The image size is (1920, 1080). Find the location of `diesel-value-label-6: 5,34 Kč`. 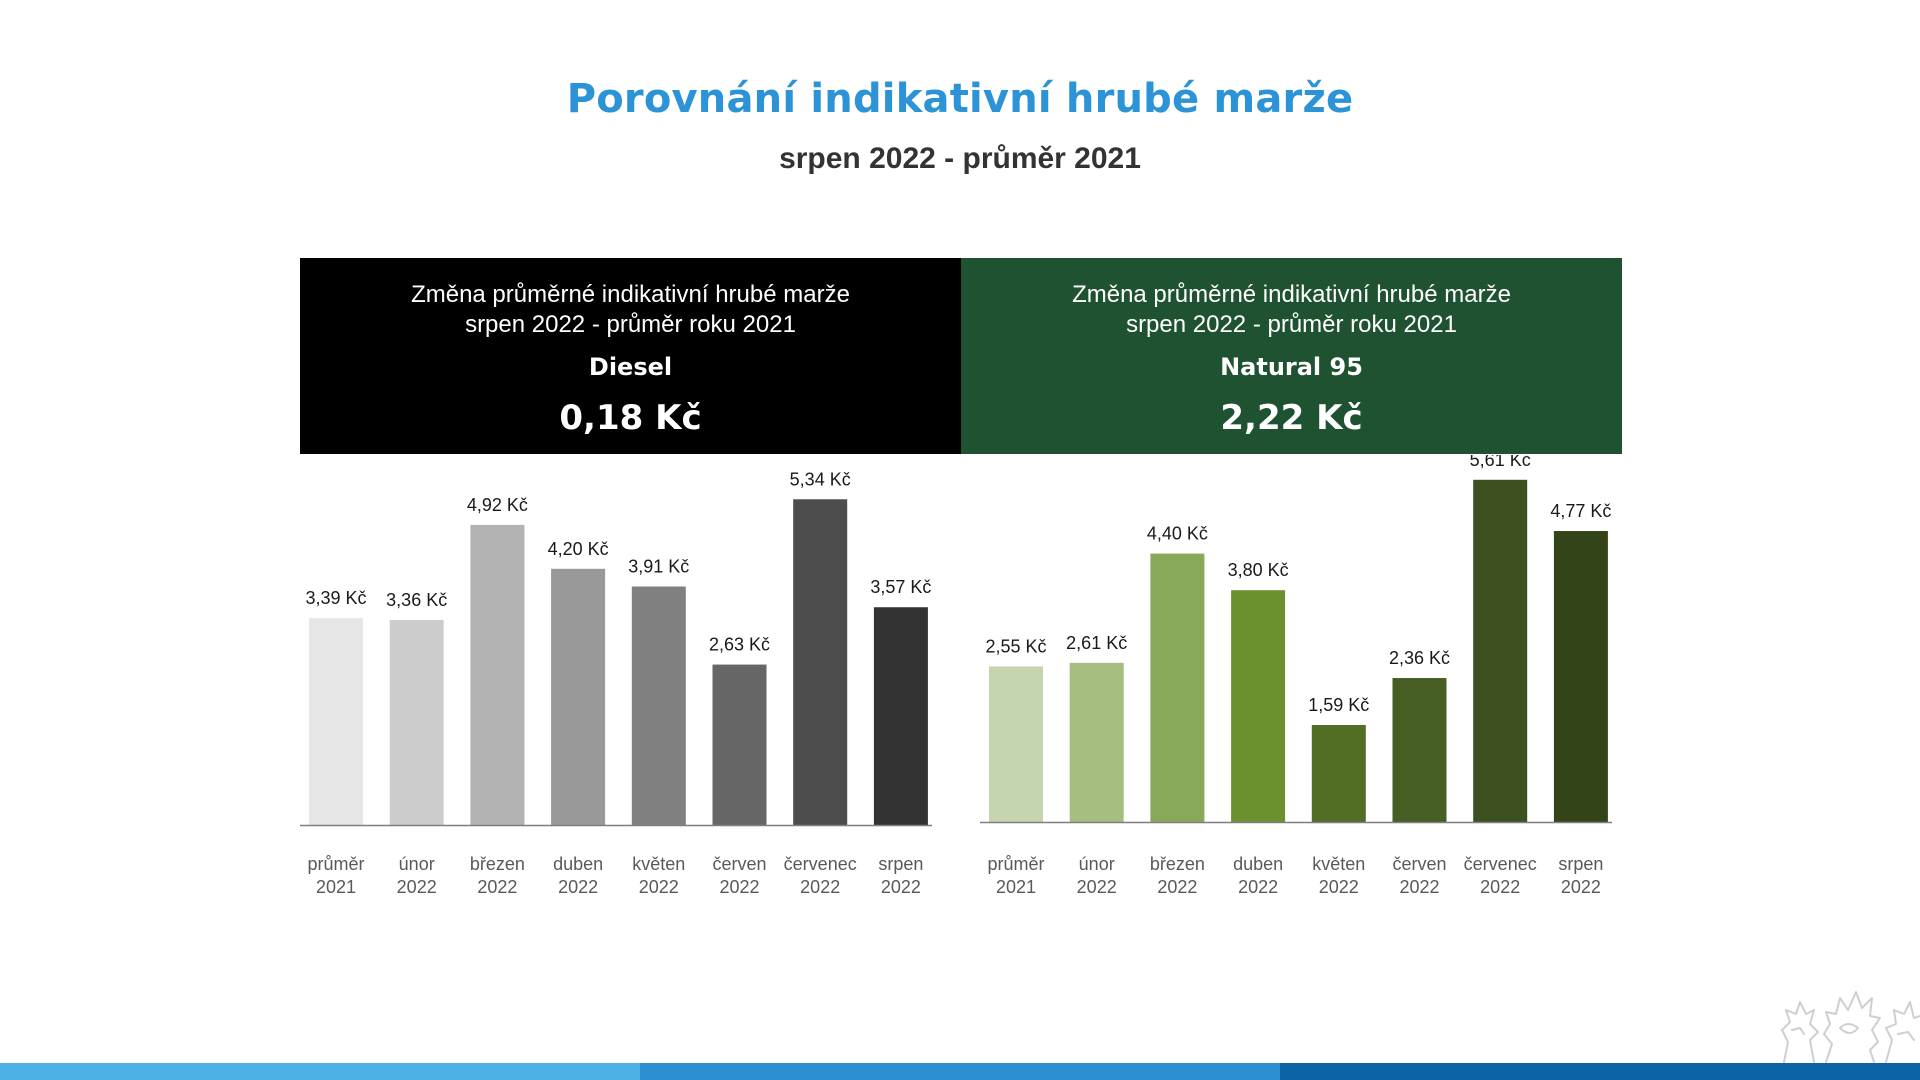

diesel-value-label-6: 5,34 Kč is located at coordinates (820, 479).